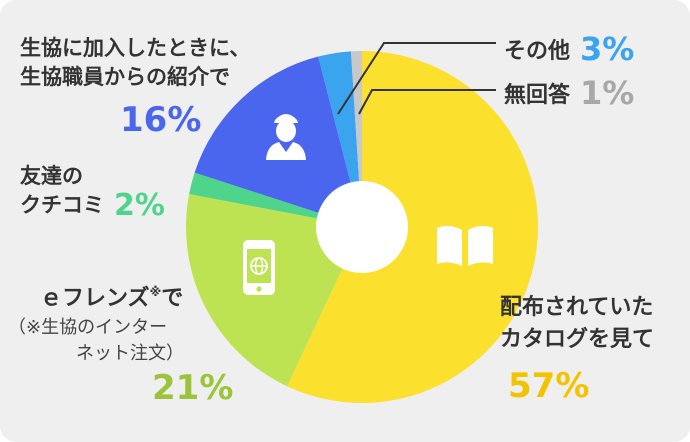 The height and width of the screenshot is (442, 690). I want to click on label-flyer-line1: 配布されていた, so click(577, 307).